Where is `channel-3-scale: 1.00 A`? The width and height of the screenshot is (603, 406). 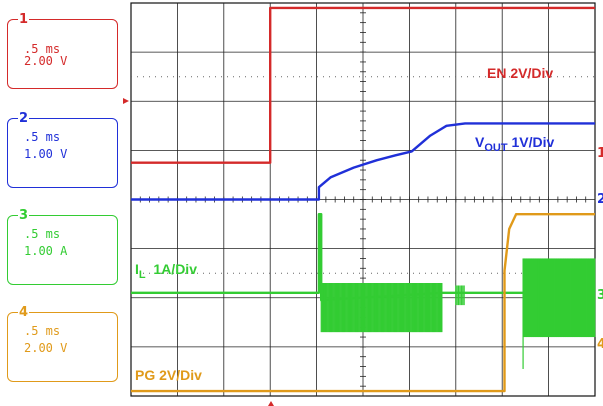 channel-3-scale: 1.00 A is located at coordinates (46, 251).